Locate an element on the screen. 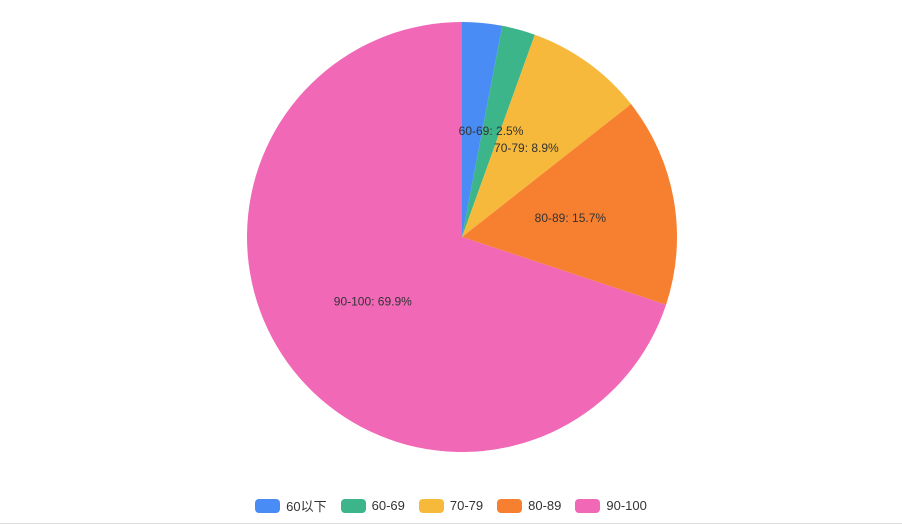  slice-label: 80-89: 15.7% is located at coordinates (571, 218).